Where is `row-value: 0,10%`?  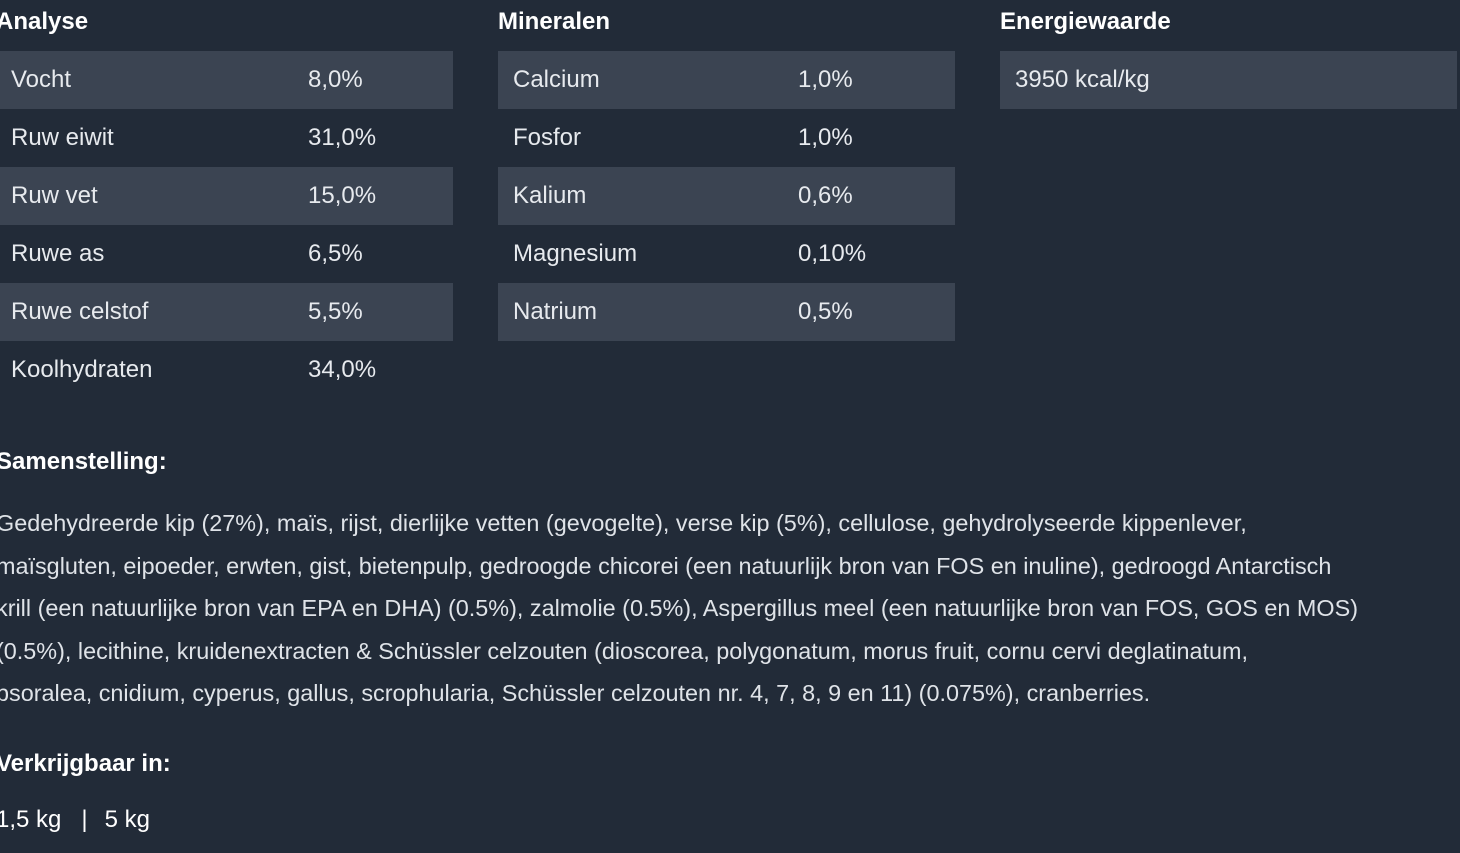
row-value: 0,10% is located at coordinates (832, 253).